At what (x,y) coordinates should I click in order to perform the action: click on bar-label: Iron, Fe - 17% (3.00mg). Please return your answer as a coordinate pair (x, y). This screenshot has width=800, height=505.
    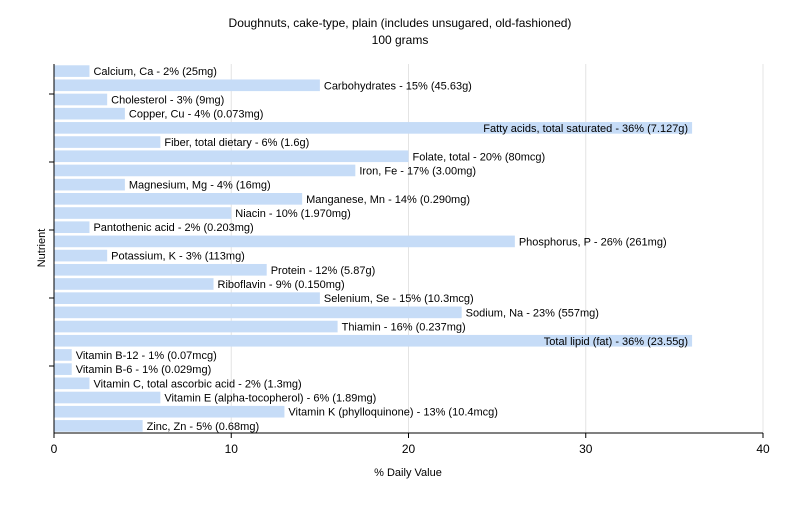
    Looking at the image, I should click on (417, 171).